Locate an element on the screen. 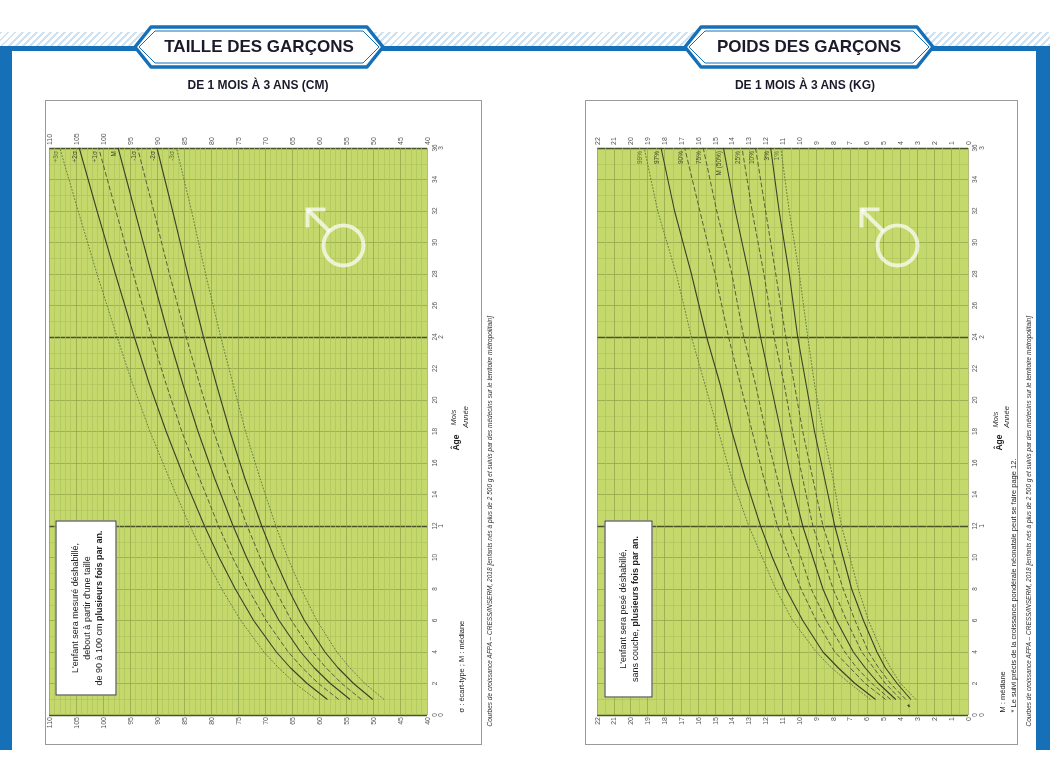 This screenshot has height=765, width=1050. chart-title: TAILLE DES GARÇONS is located at coordinates (259, 47).